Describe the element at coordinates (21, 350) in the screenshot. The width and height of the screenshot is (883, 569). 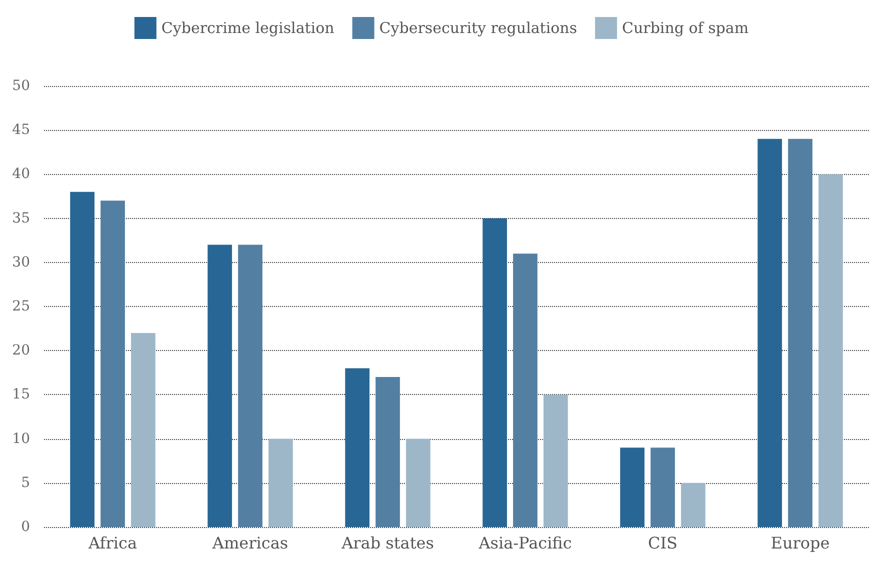
I see `y-tick-label: 20` at that location.